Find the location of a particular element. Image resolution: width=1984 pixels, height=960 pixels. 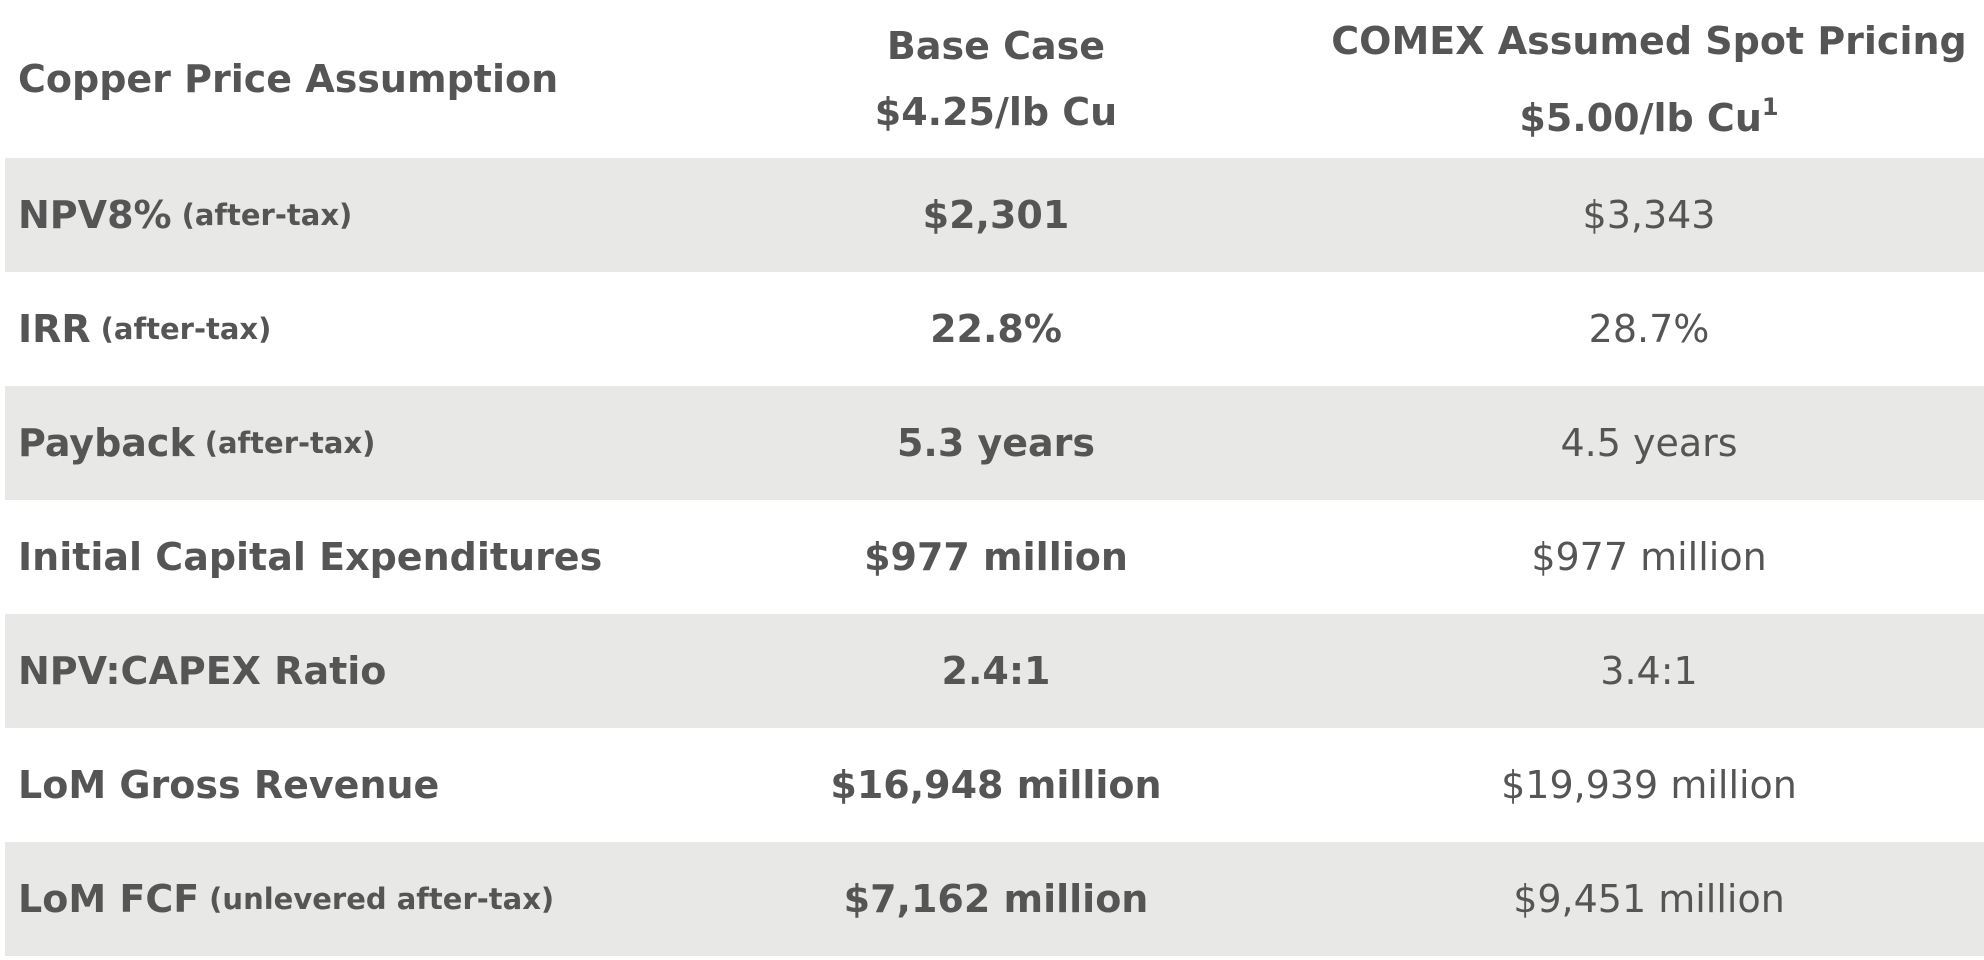

label-text: Payback is located at coordinates (106, 443).